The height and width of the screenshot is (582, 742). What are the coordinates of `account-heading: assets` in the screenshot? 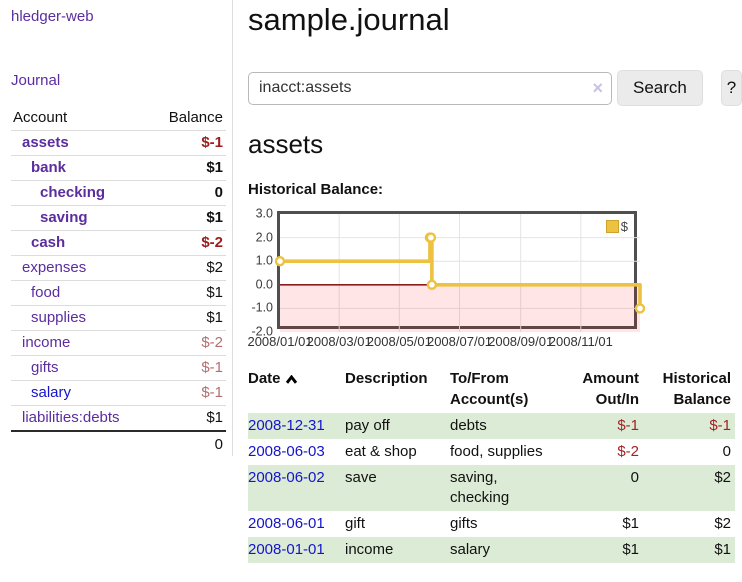 It's located at (286, 144).